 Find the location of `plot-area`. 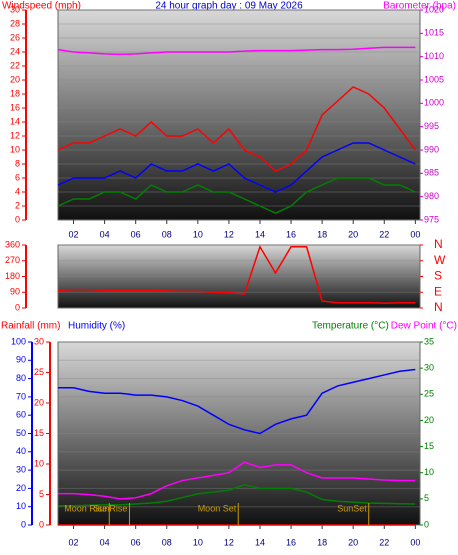

plot-area is located at coordinates (239, 276).